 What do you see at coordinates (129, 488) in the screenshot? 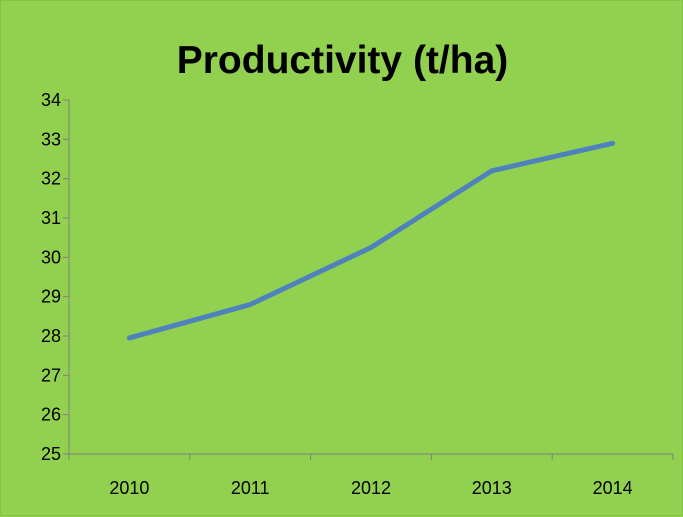
I see `x-tick-label: 2010` at bounding box center [129, 488].